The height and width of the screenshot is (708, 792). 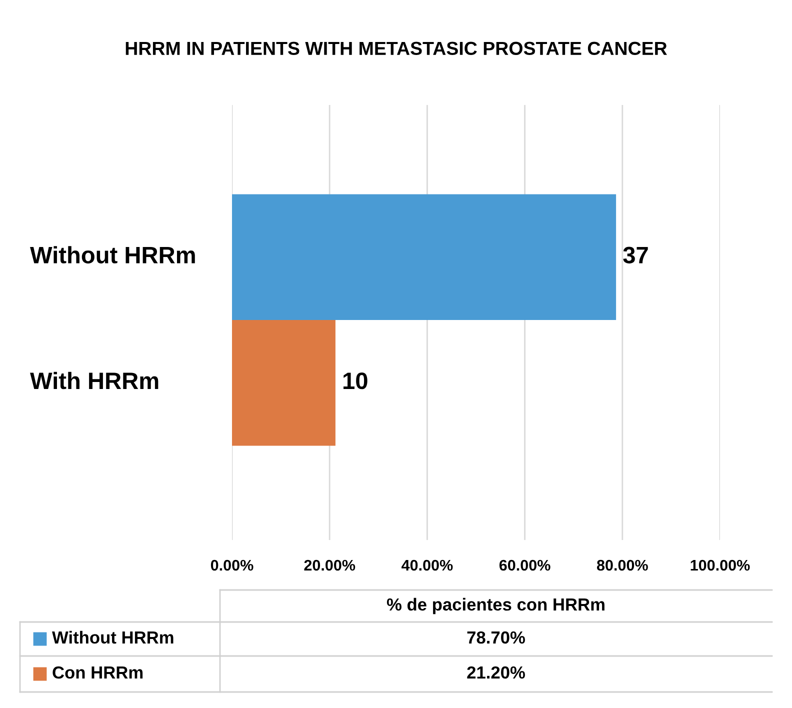 I want to click on x-tick-label: 60.00%, so click(x=524, y=565).